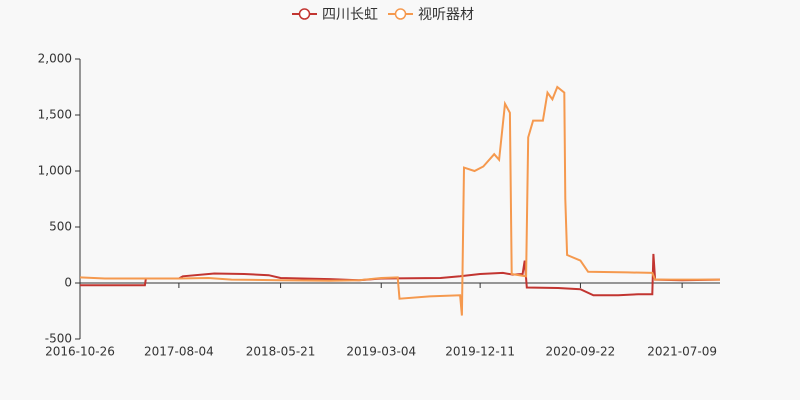  What do you see at coordinates (400, 275) in the screenshot?
I see `series-line` at bounding box center [400, 275].